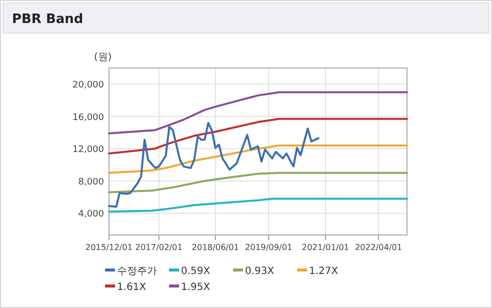 This screenshot has width=492, height=308. What do you see at coordinates (378, 247) in the screenshot?
I see `x-tick-label: 2022/04/01` at bounding box center [378, 247].